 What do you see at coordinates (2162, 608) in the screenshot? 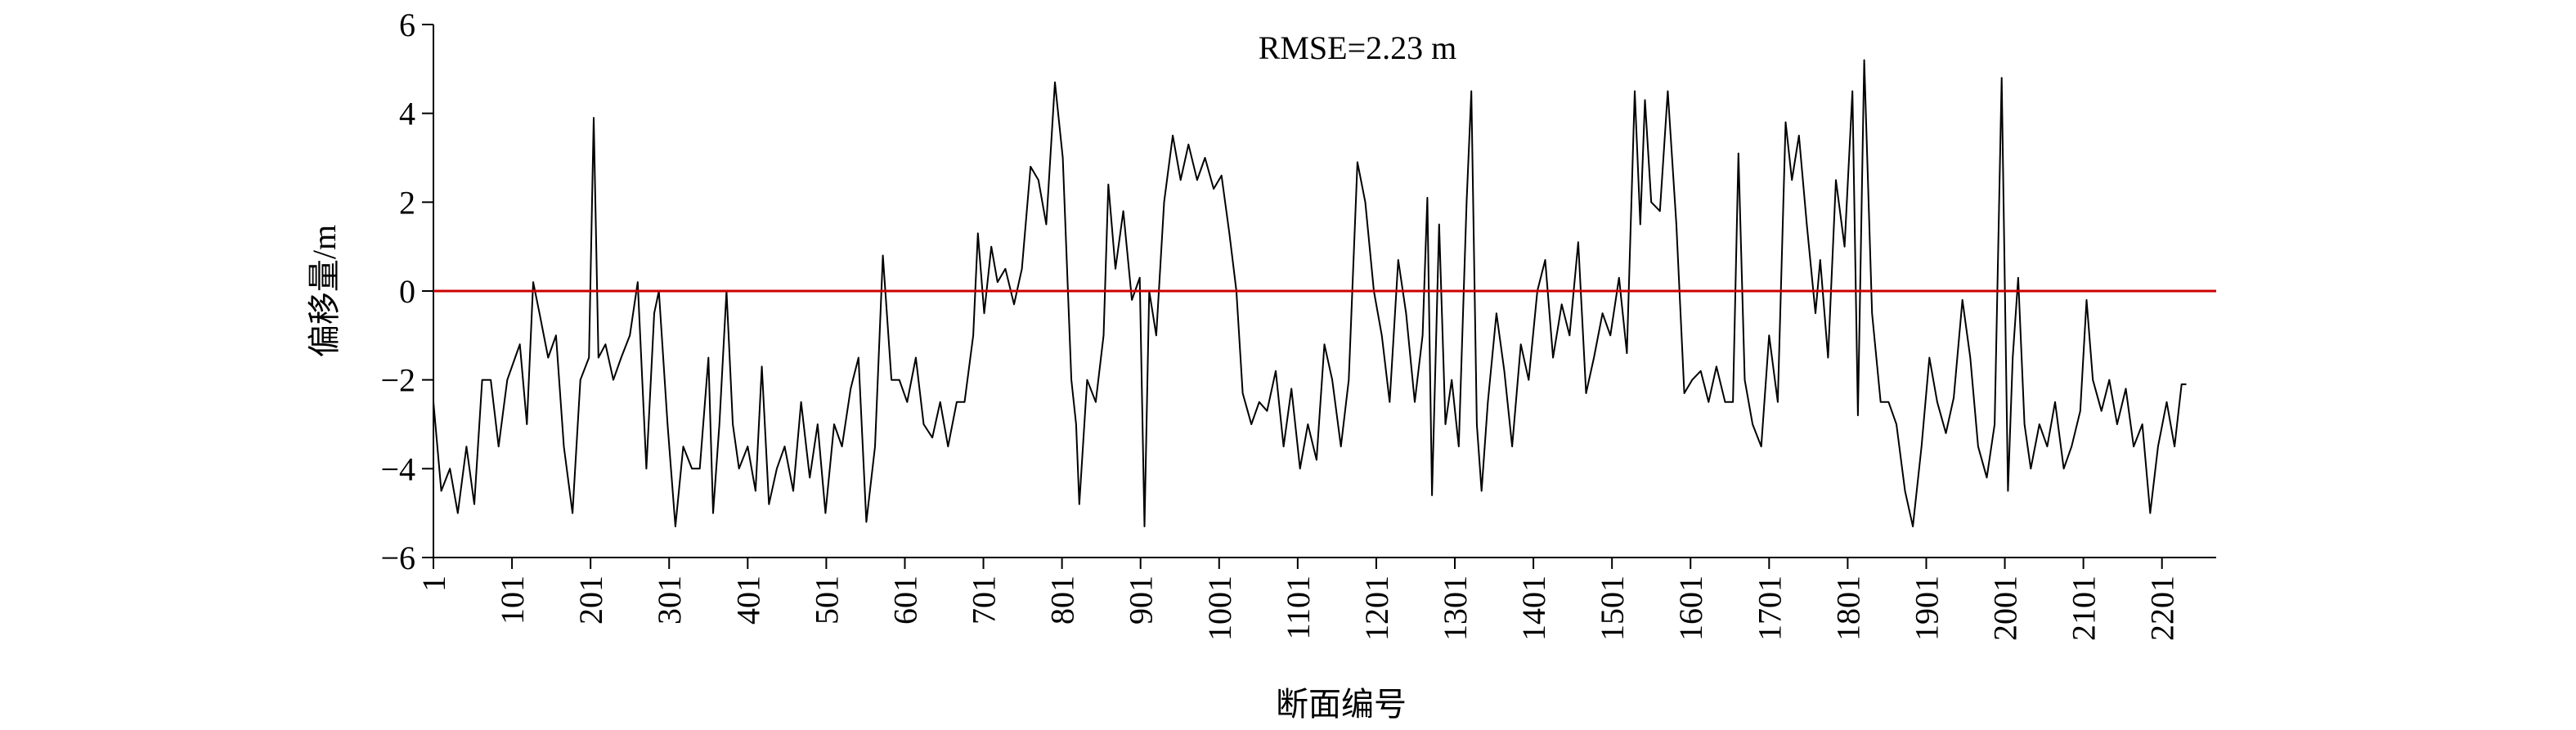
I see `x-tick-label: 2201` at bounding box center [2162, 608].